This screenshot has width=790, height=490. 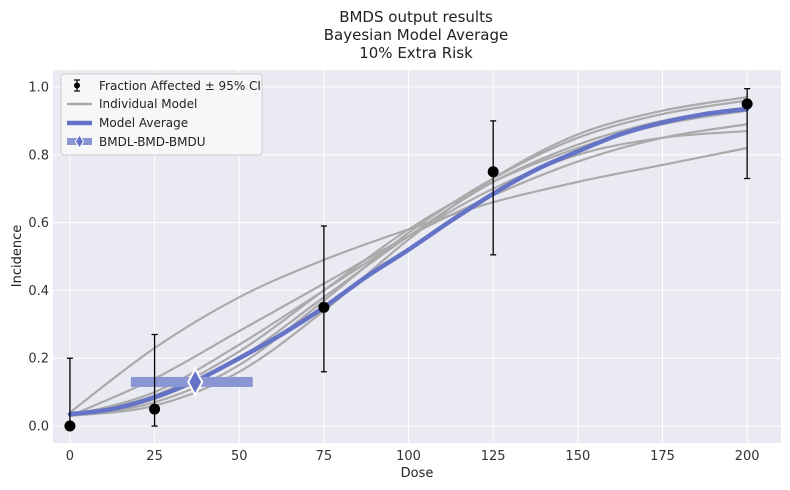 What do you see at coordinates (416, 53) in the screenshot?
I see `chart-title-line-3: 10% Extra Risk` at bounding box center [416, 53].